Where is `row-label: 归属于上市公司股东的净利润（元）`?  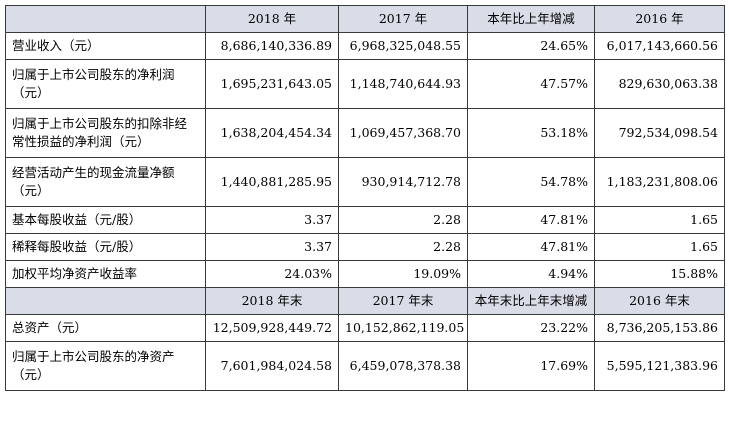 row-label: 归属于上市公司股东的净利润（元） is located at coordinates (105, 84).